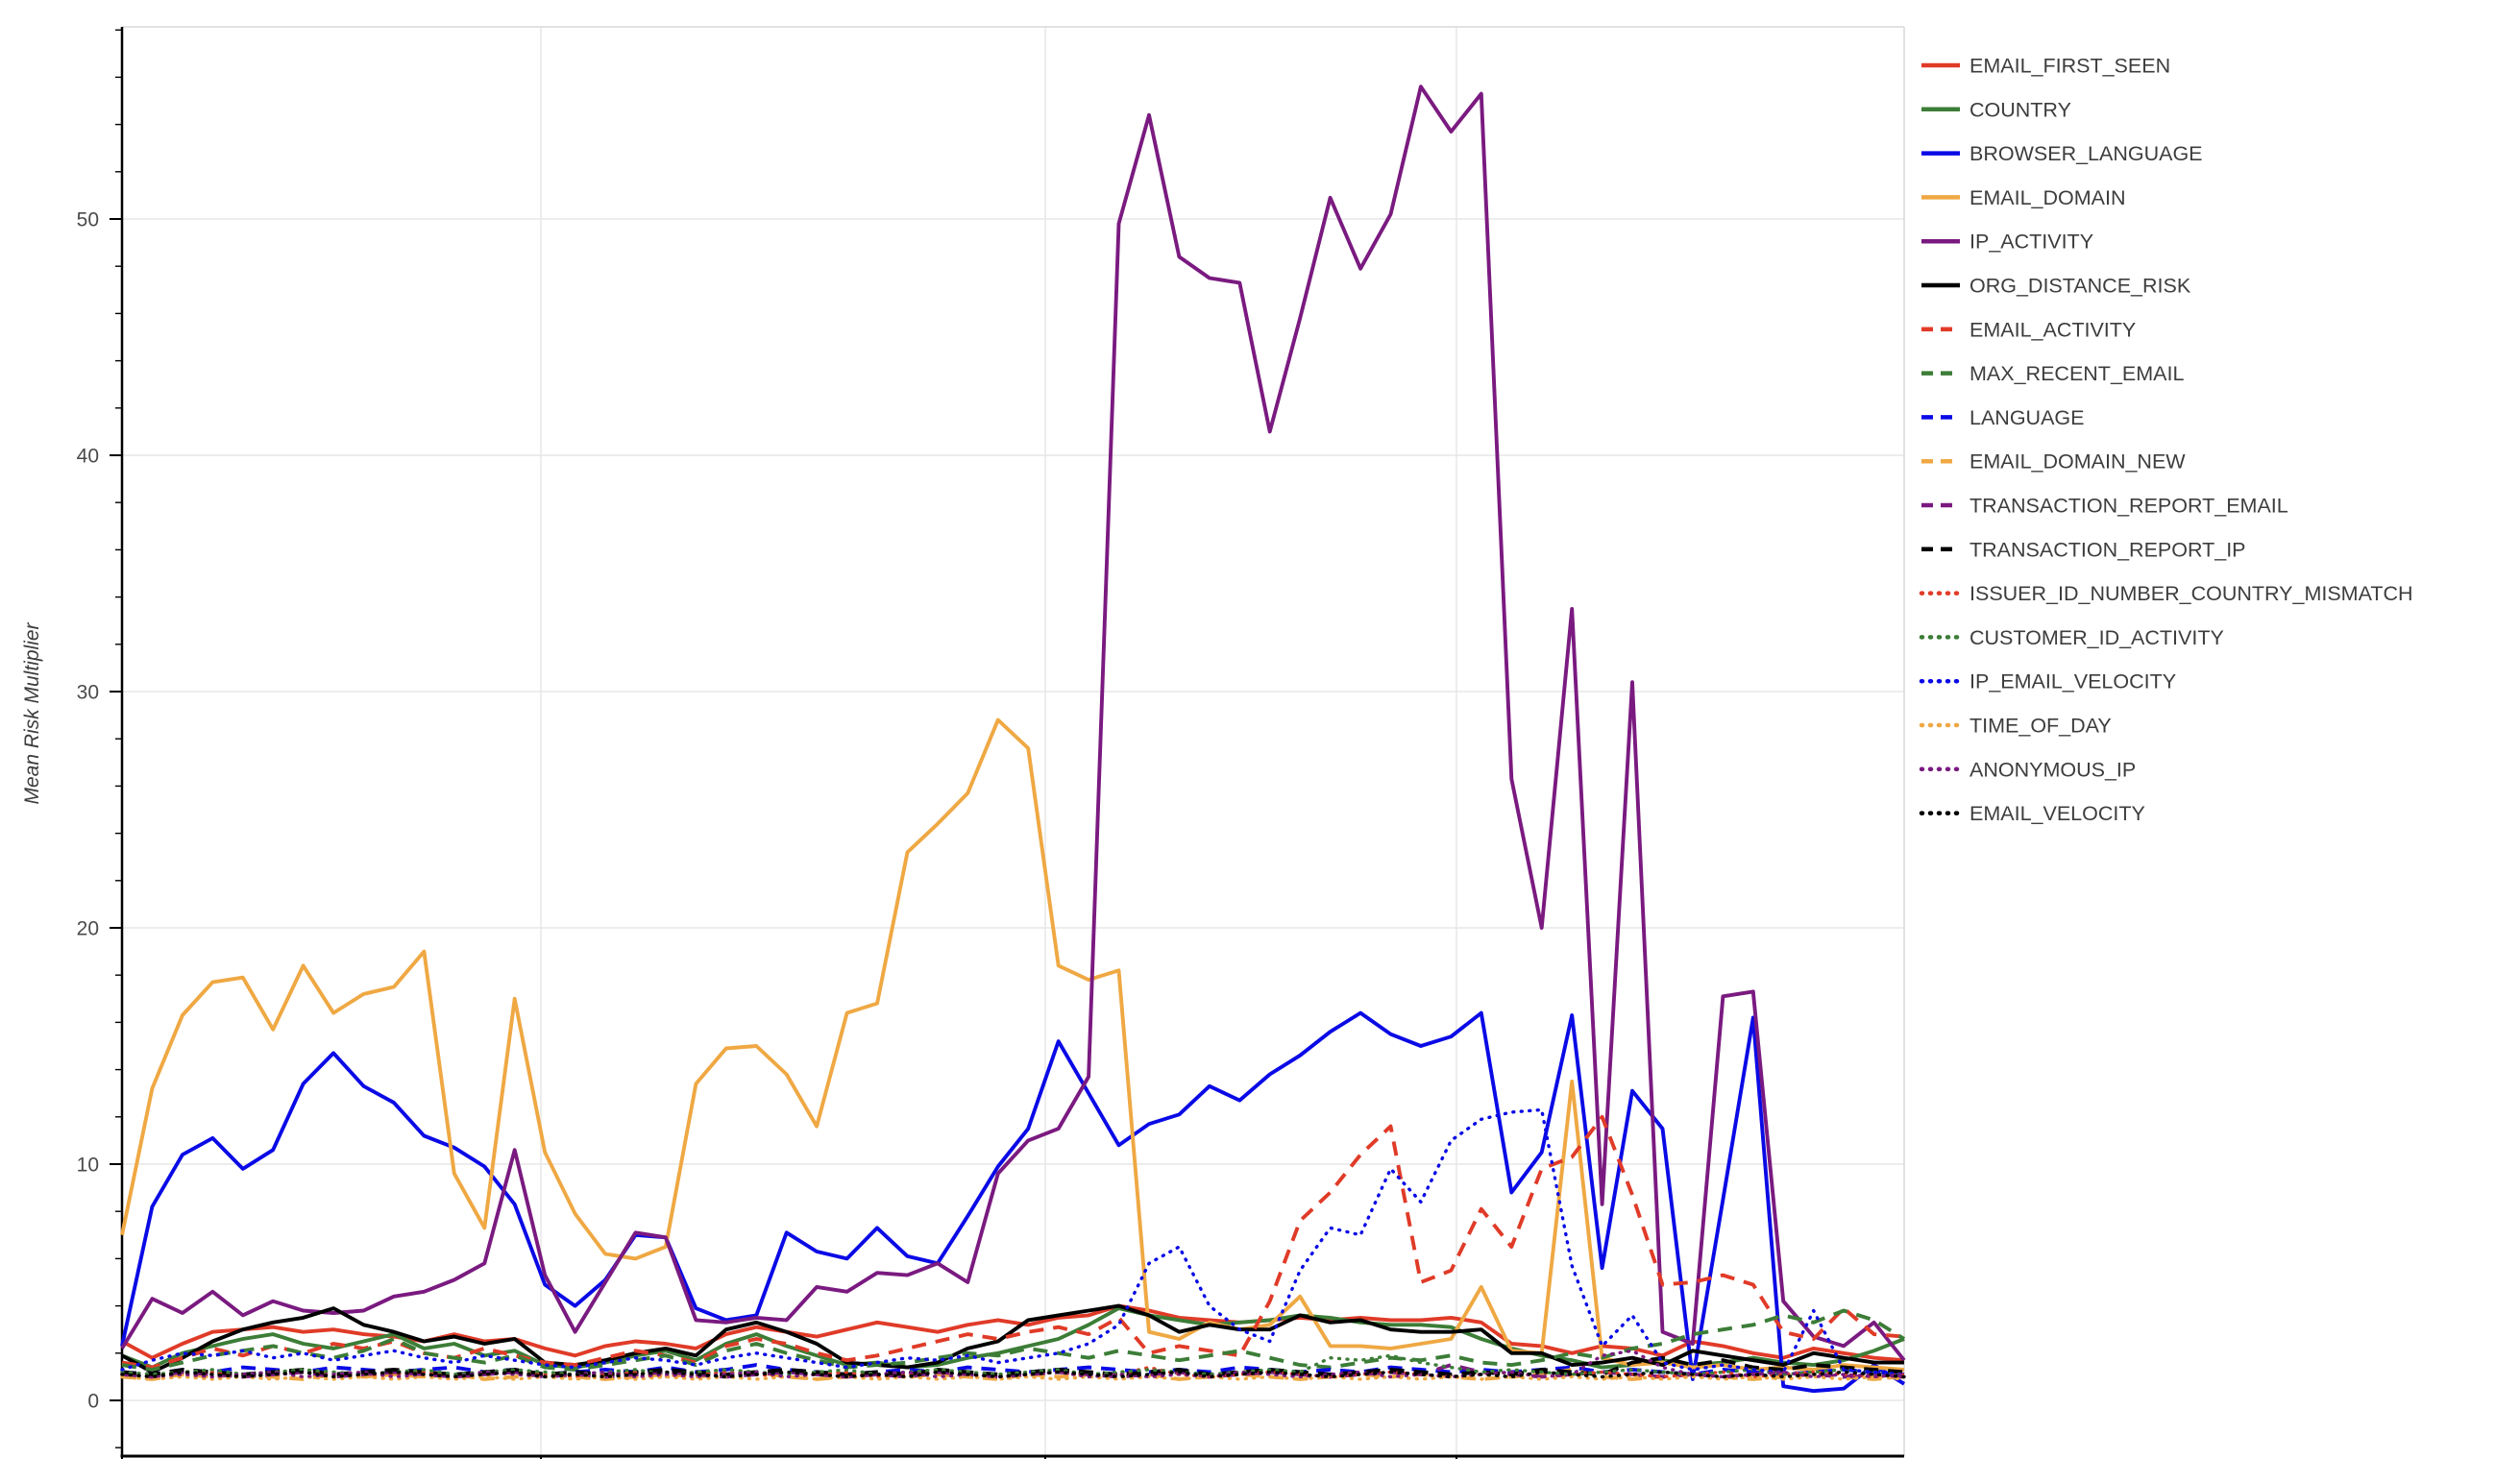 Image resolution: width=2520 pixels, height=1459 pixels. What do you see at coordinates (2129, 506) in the screenshot?
I see `legend-label-TRANSACTION_REPORT_EMAIL: TRANSACTION_REPORT_EMAIL` at bounding box center [2129, 506].